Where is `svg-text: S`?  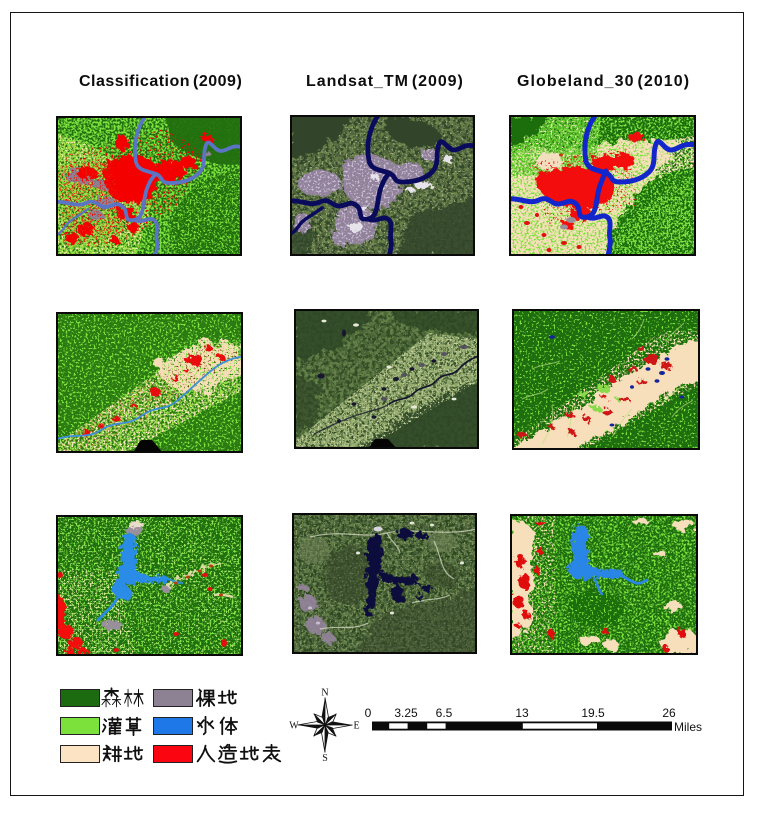 svg-text: S is located at coordinates (325, 757).